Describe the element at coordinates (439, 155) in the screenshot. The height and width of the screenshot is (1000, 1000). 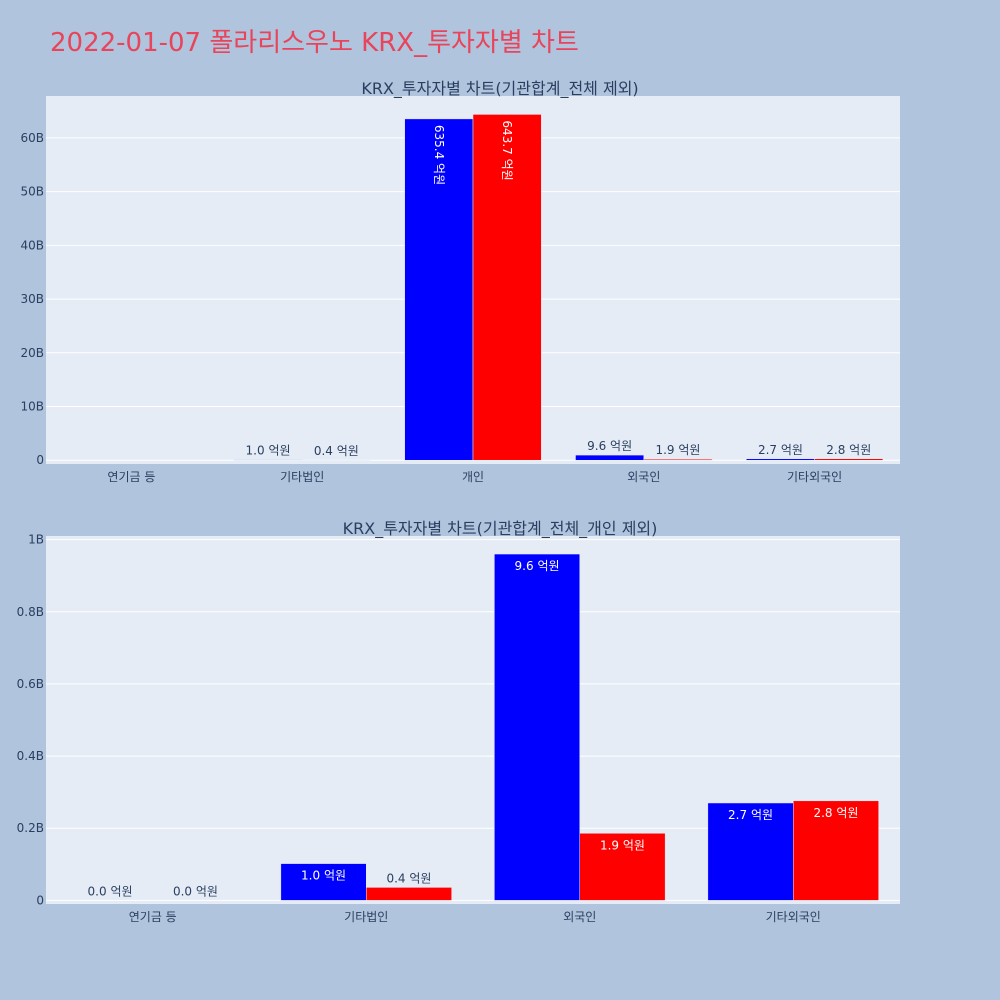
I see `data-label: 635.4 억원` at that location.